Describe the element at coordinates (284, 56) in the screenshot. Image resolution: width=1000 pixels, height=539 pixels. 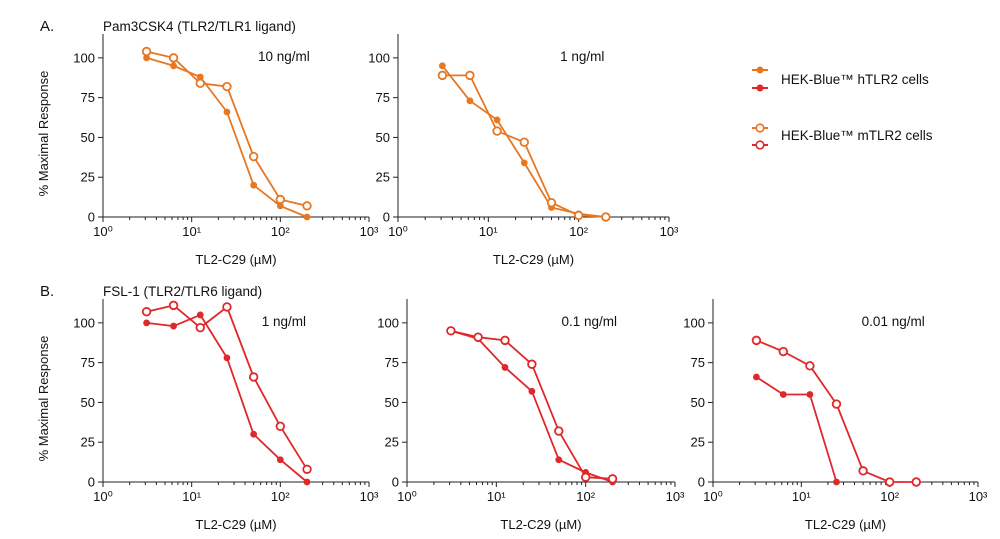
I see `concentration-label: 10 ng/ml` at that location.